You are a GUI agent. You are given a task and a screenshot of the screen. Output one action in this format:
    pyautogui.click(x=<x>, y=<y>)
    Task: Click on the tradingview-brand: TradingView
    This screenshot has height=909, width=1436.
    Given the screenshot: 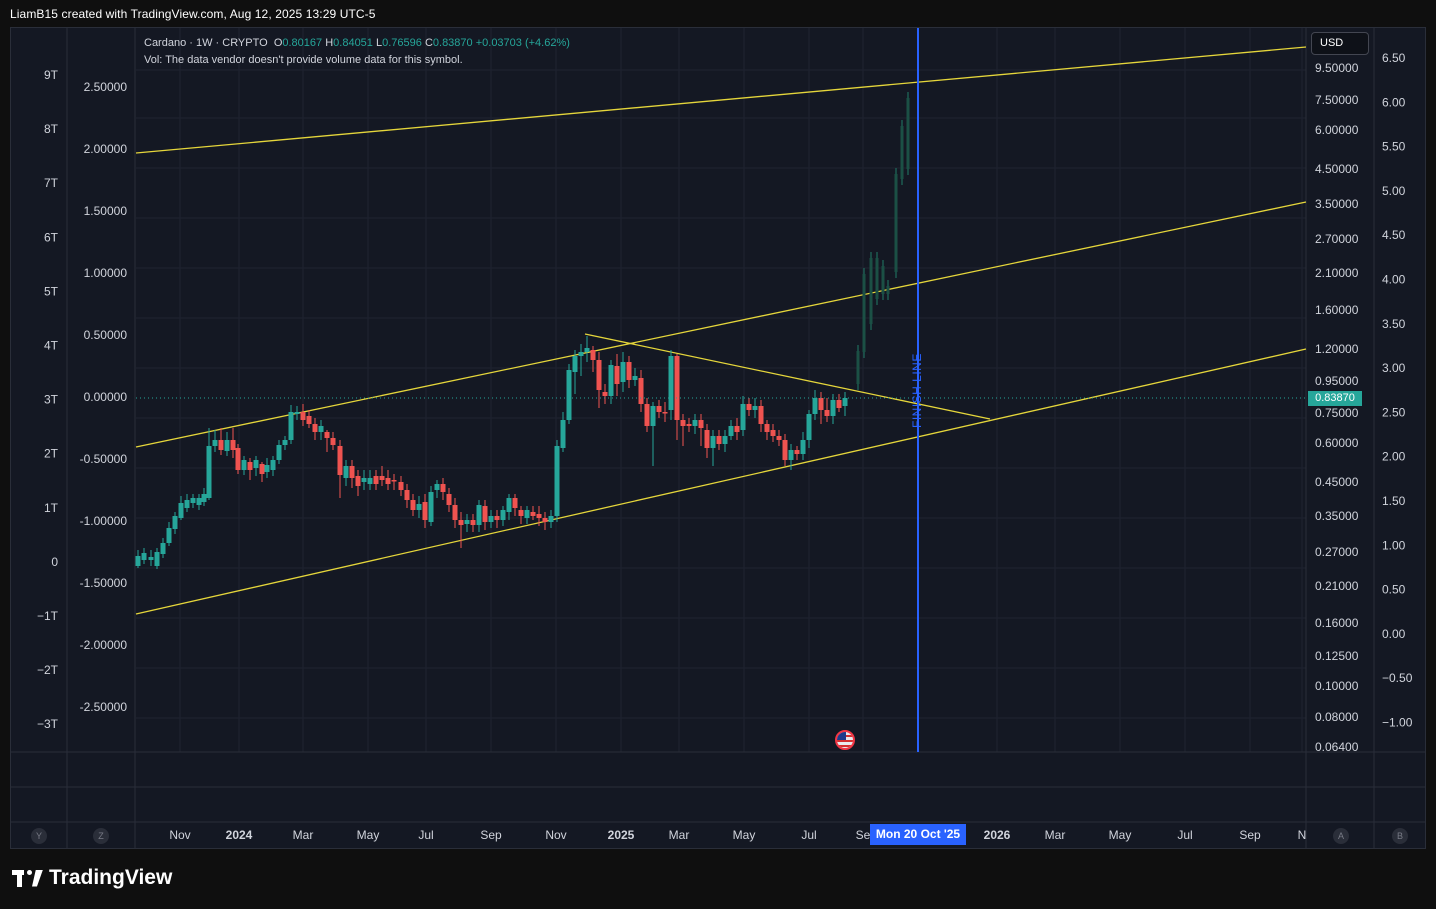 What is the action you would take?
    pyautogui.click(x=92, y=878)
    